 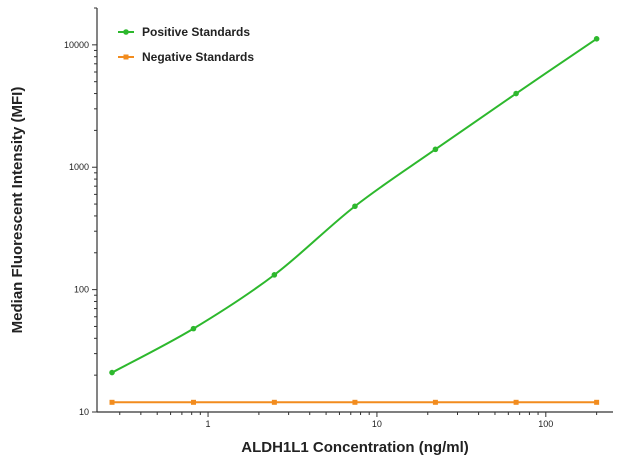 I want to click on series-negative-standards, so click(x=354, y=402).